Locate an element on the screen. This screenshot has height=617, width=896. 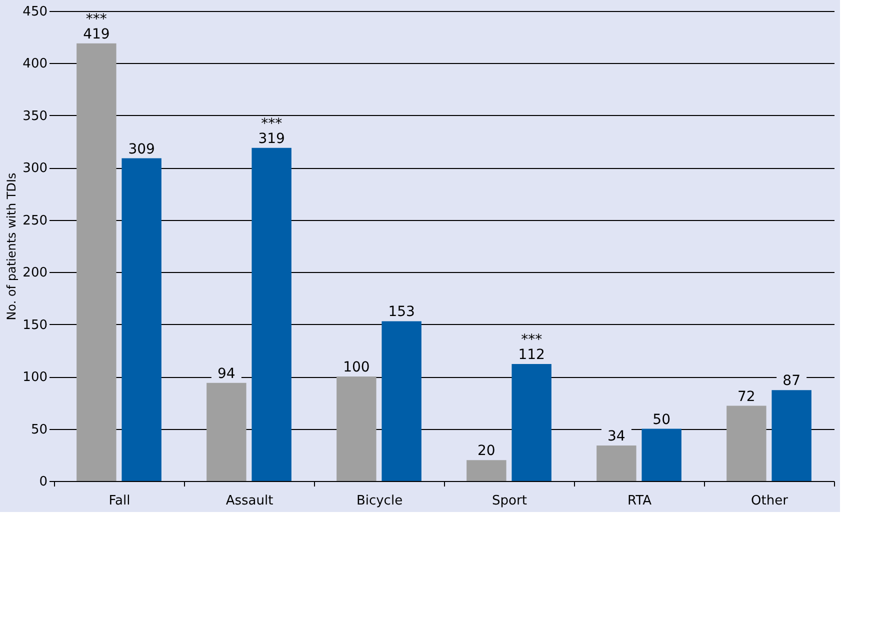
y-tick-label: 250 is located at coordinates (35, 220).